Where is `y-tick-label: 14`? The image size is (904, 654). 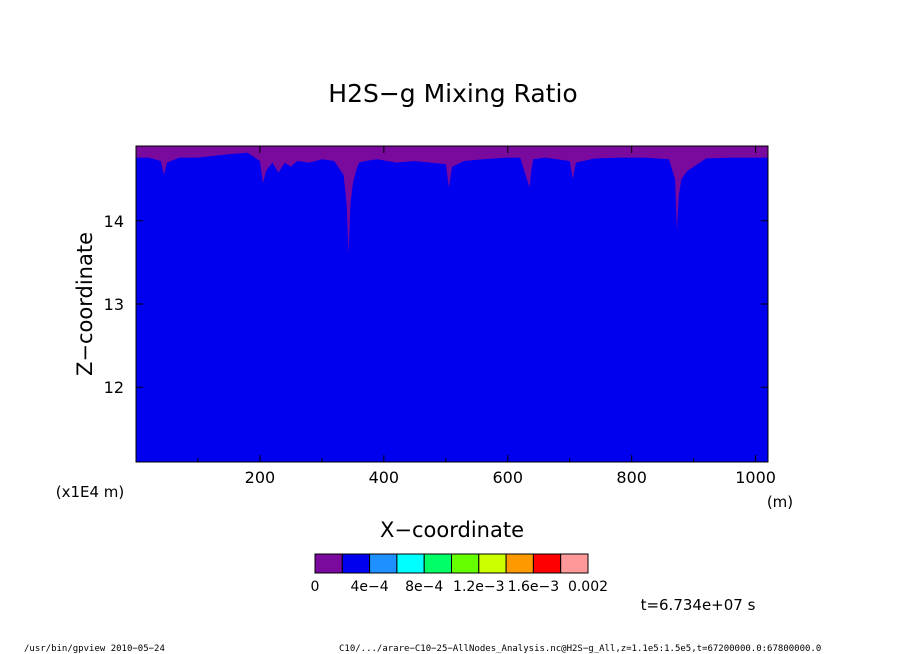
y-tick-label: 14 is located at coordinates (114, 221).